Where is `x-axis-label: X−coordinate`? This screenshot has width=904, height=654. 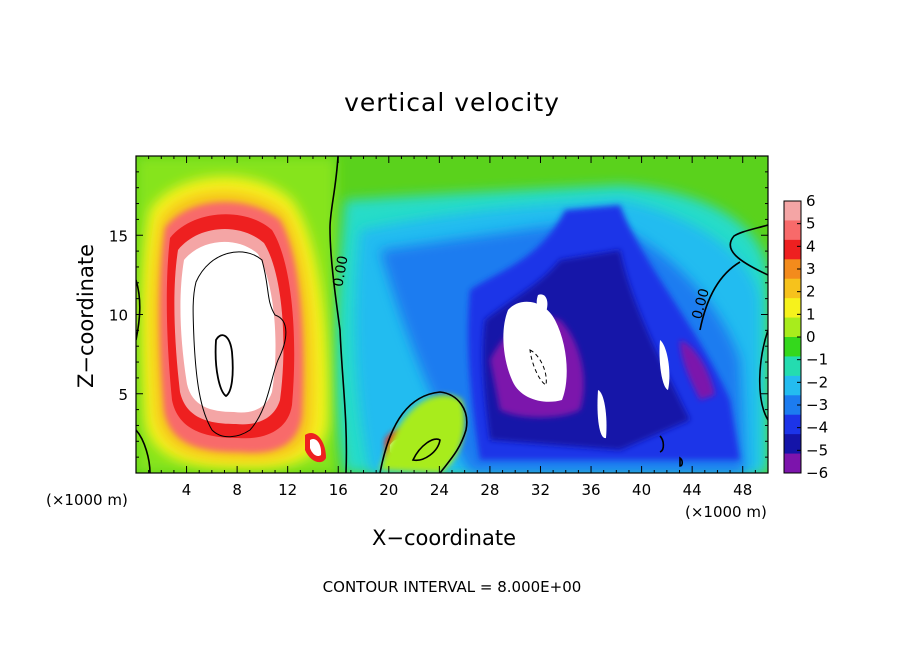 x-axis-label: X−coordinate is located at coordinates (444, 538).